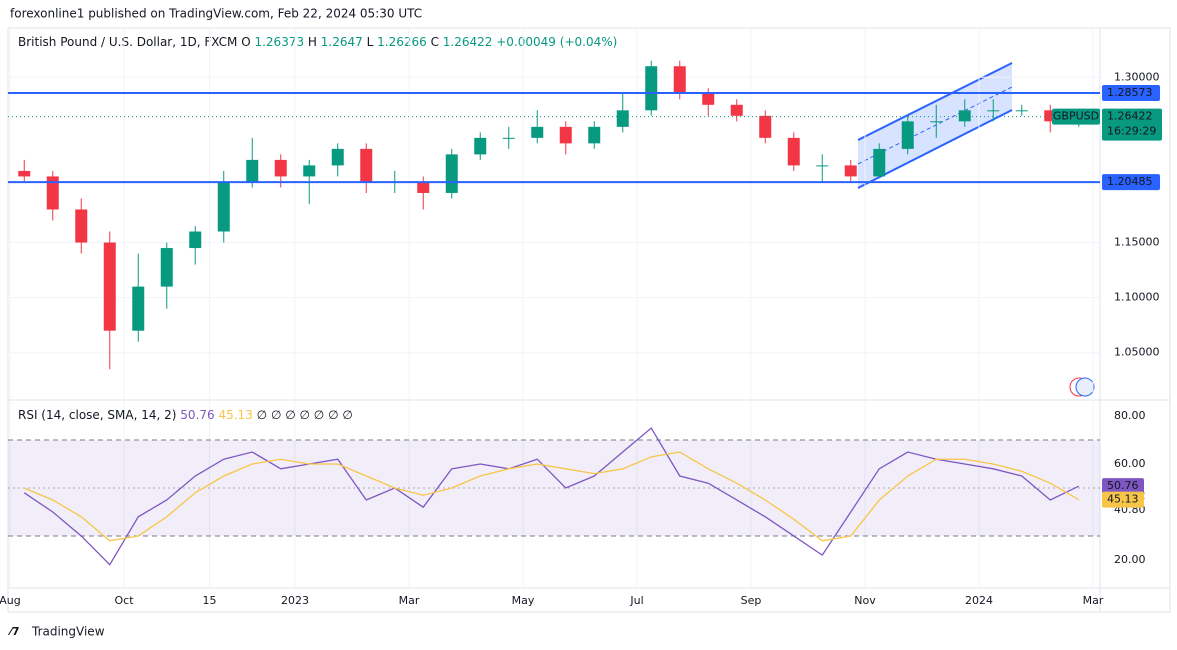 This screenshot has width=1177, height=650. Describe the element at coordinates (1130, 463) in the screenshot. I see `y-tick-label: 60.00` at that location.